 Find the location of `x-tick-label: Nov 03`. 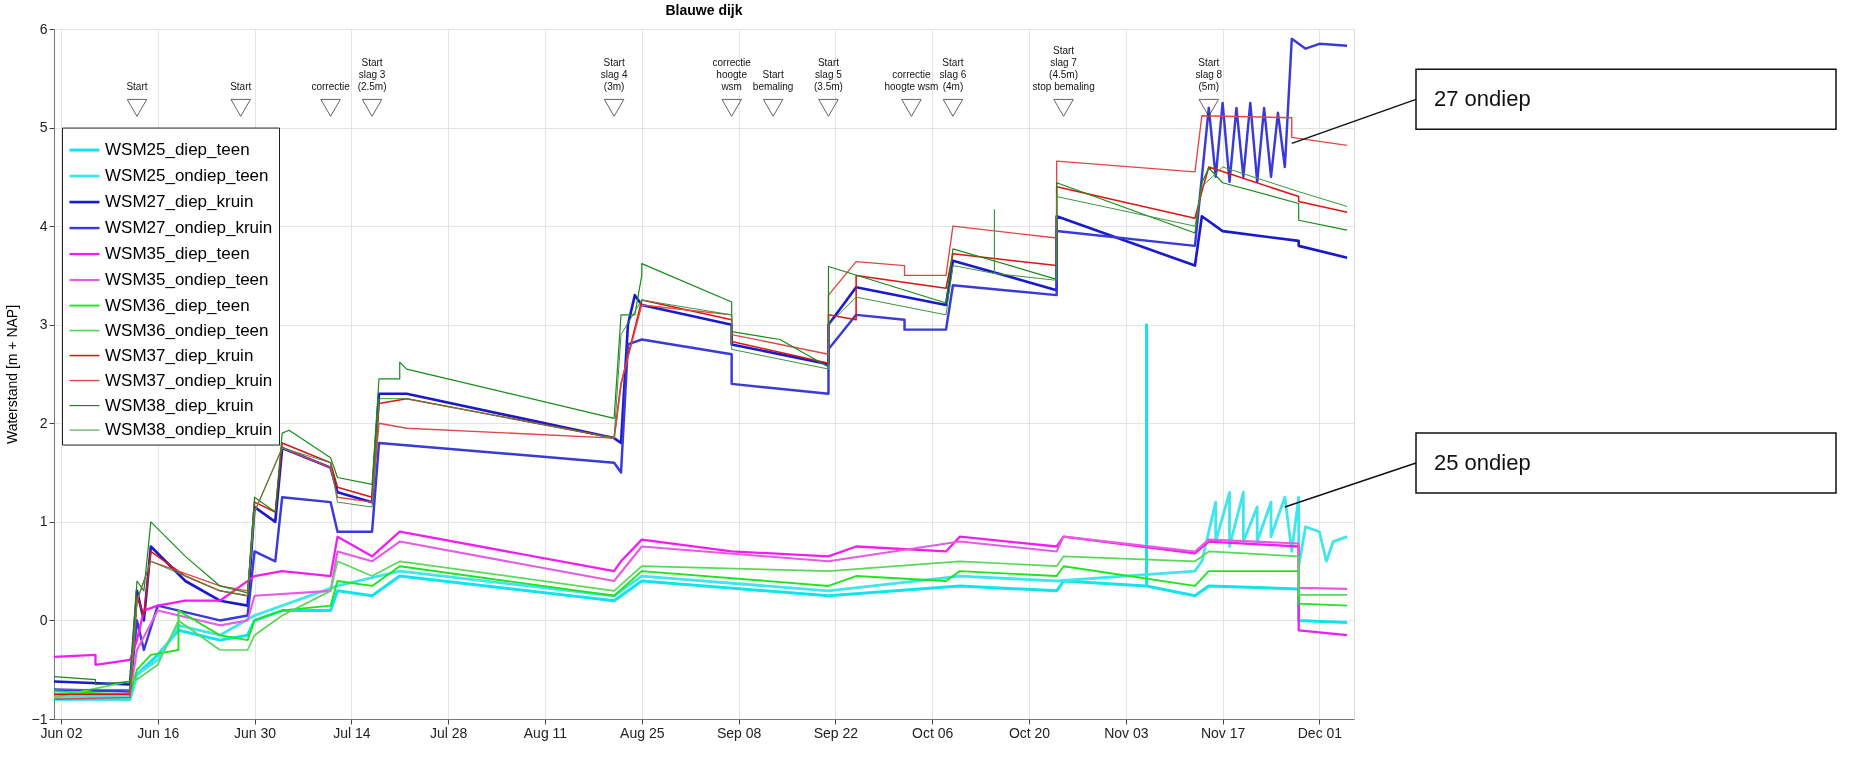

x-tick-label: Nov 03 is located at coordinates (1126, 732).